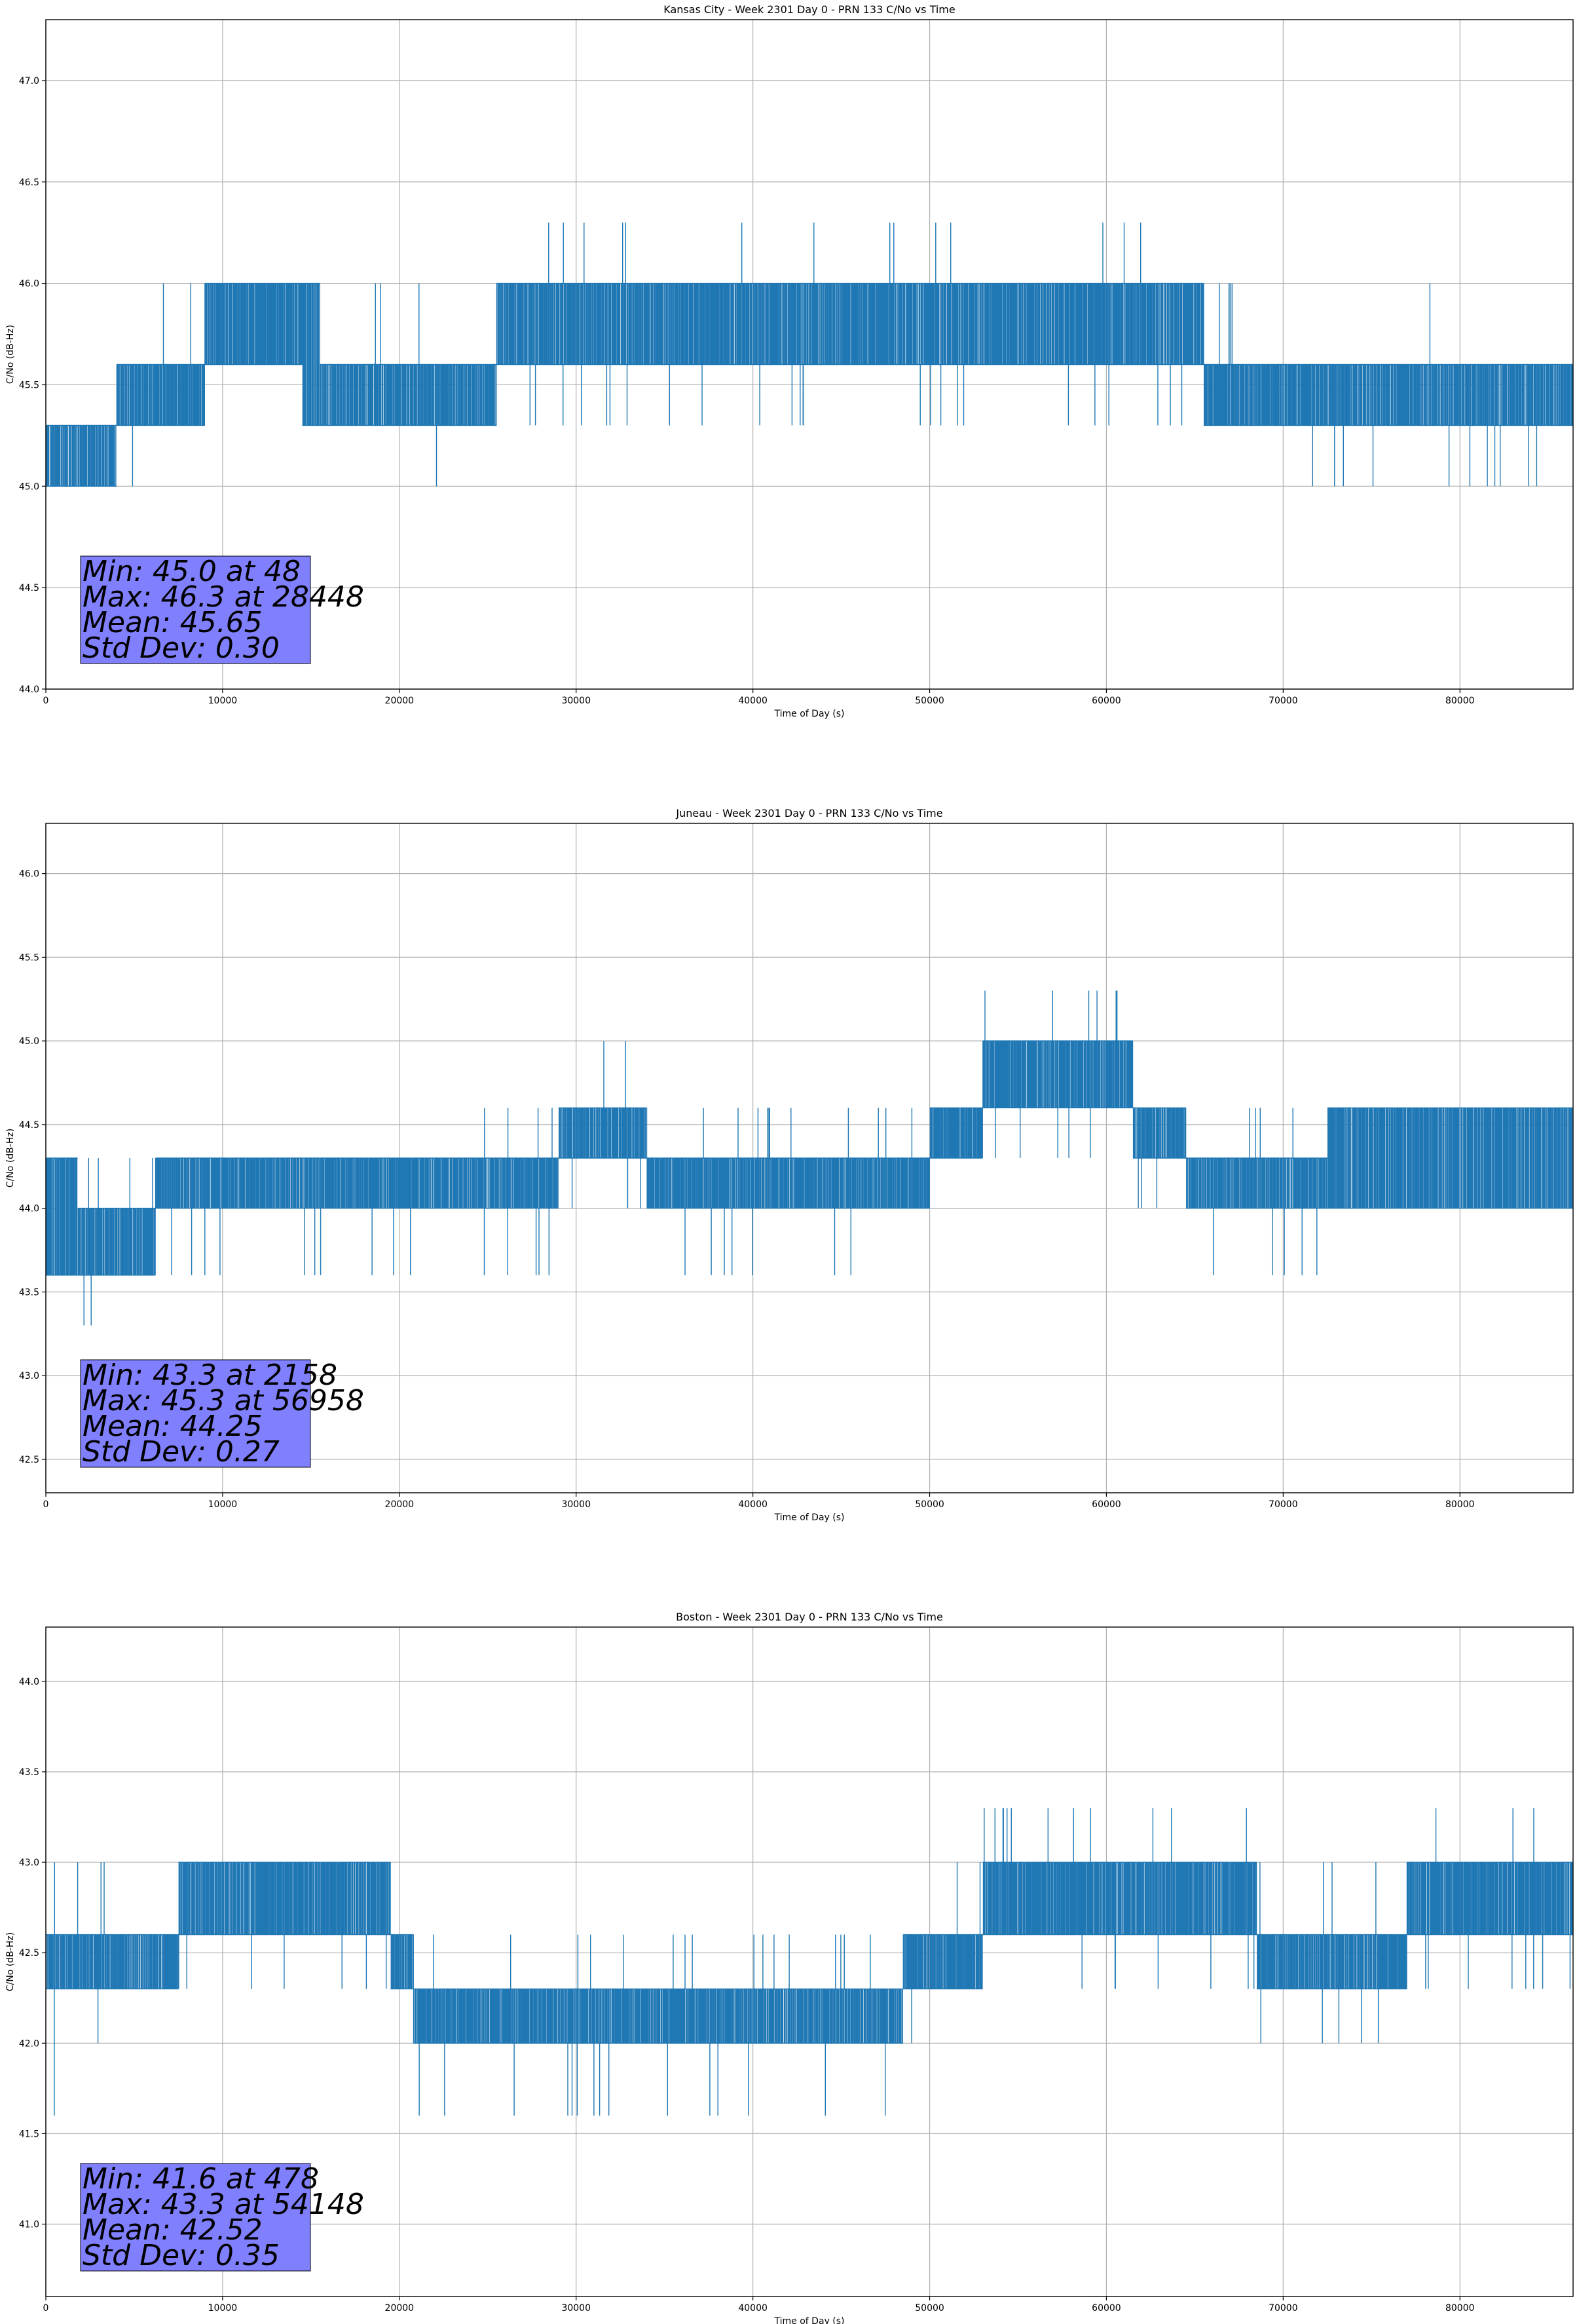 This screenshot has width=1577, height=2324. Describe the element at coordinates (173, 1426) in the screenshot. I see `stats-mean: Mean: 44.25` at that location.